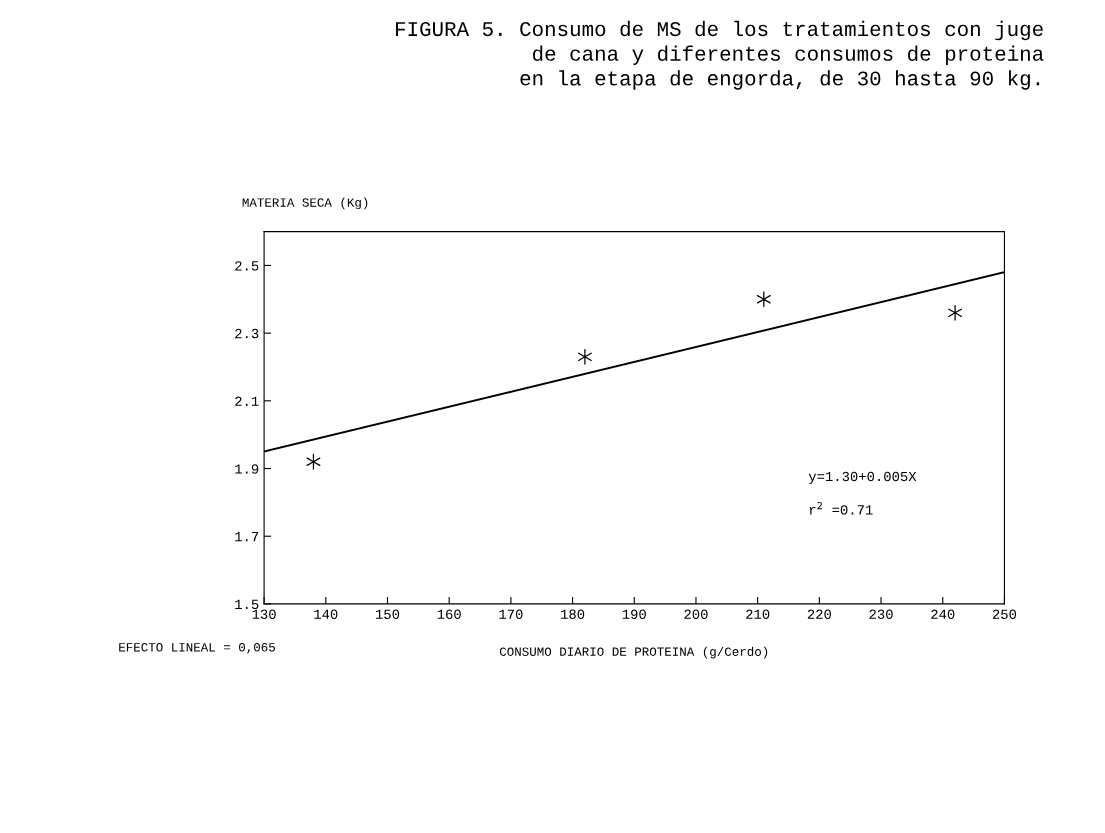 The height and width of the screenshot is (833, 1105). Describe the element at coordinates (305, 203) in the screenshot. I see `y-axis-title: MATERIA SECA (Kg)` at that location.